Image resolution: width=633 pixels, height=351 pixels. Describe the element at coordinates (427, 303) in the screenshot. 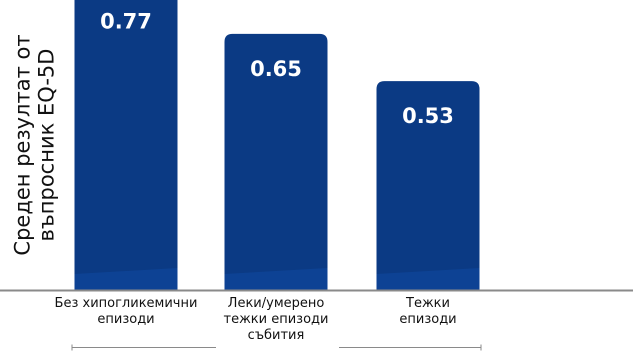

I see `x-tick-label-3-line-1: Тежки` at that location.